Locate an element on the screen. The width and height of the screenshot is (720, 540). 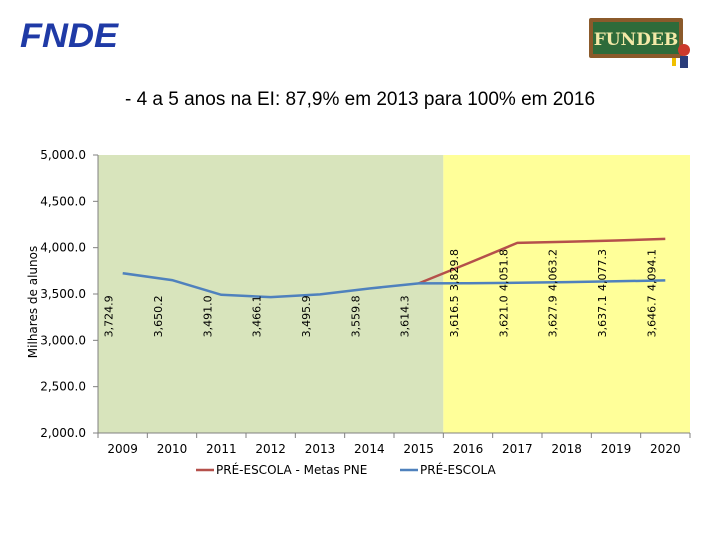
data-label-metas-pne: 4,063.2 is located at coordinates (553, 270).